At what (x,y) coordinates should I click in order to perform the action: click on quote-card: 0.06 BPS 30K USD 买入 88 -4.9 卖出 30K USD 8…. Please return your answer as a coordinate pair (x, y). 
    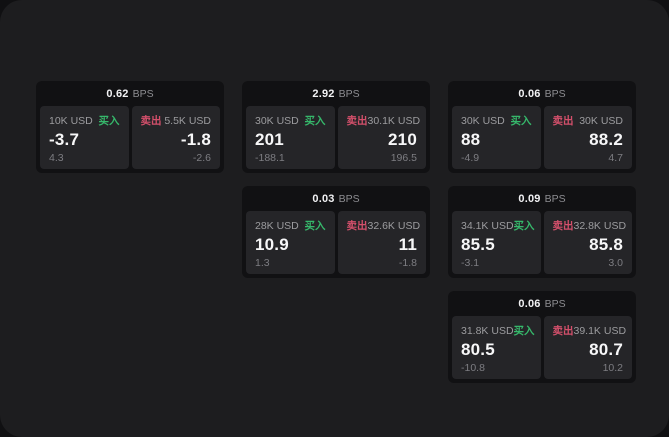
    Looking at the image, I should click on (542, 127).